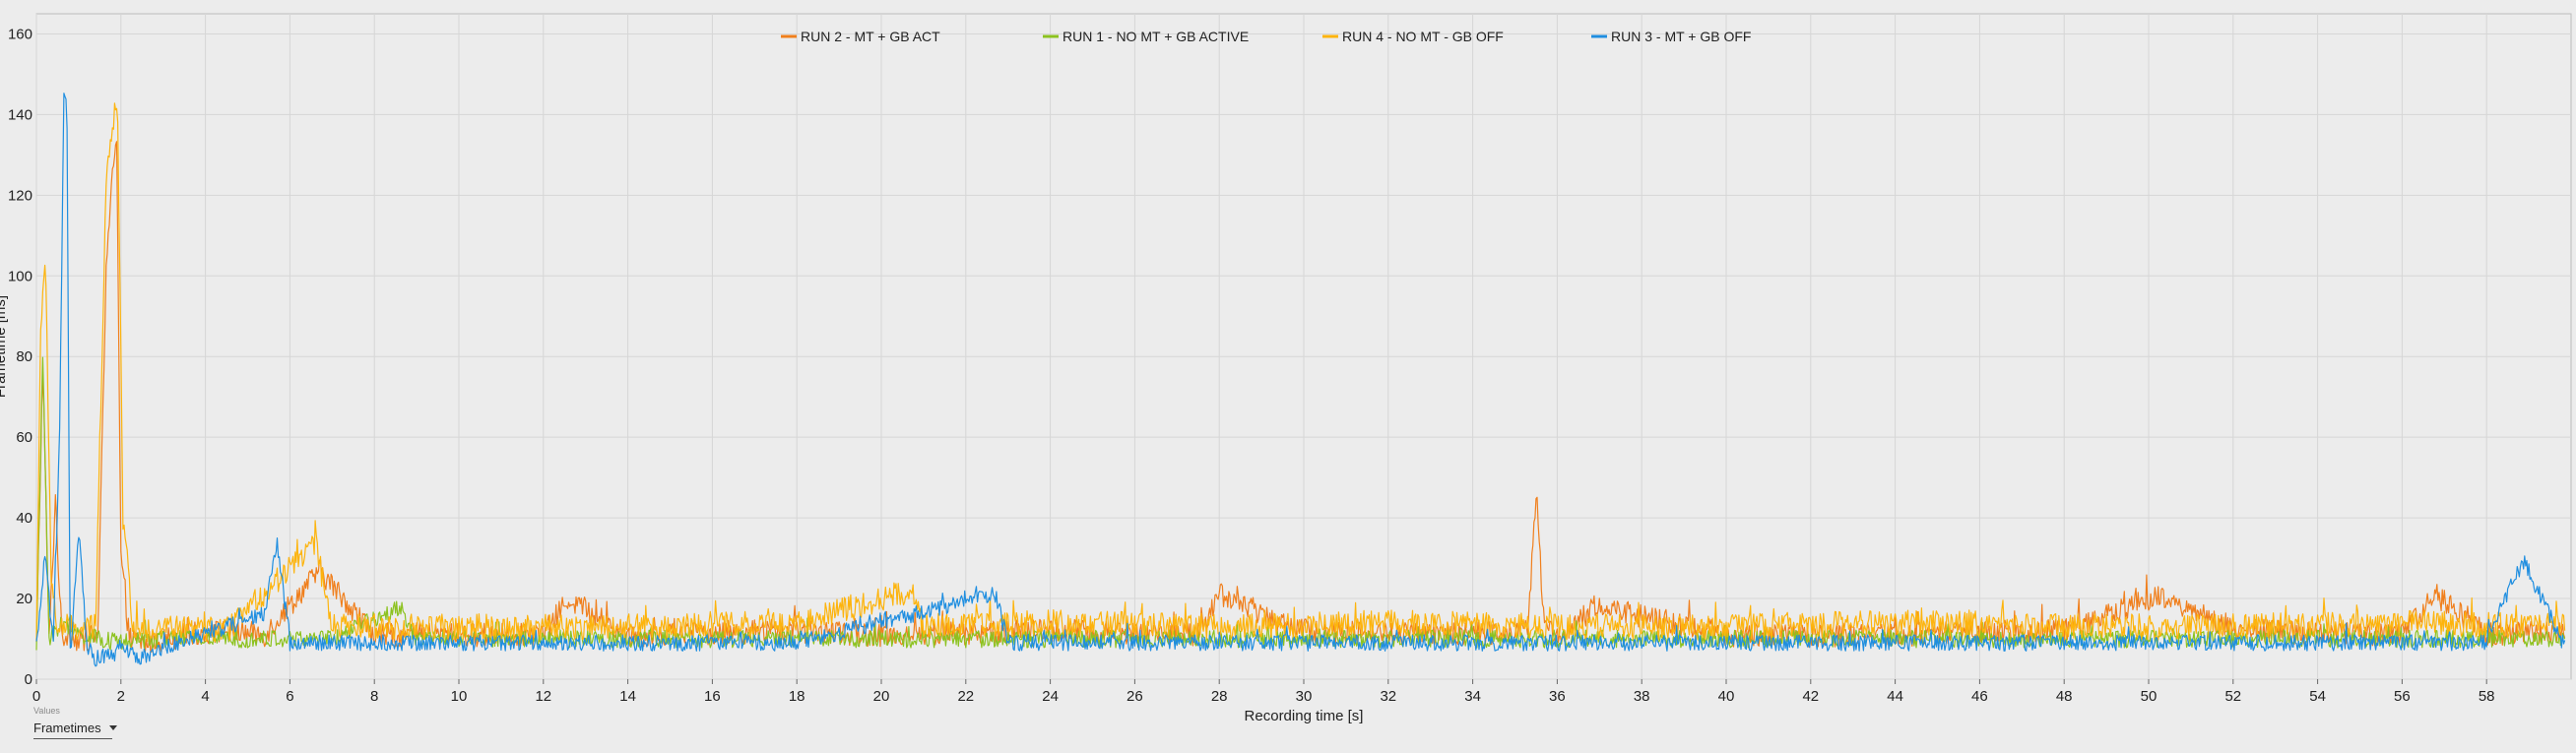  I want to click on legend-label: RUN 2 - MT + GB ACT, so click(870, 36).